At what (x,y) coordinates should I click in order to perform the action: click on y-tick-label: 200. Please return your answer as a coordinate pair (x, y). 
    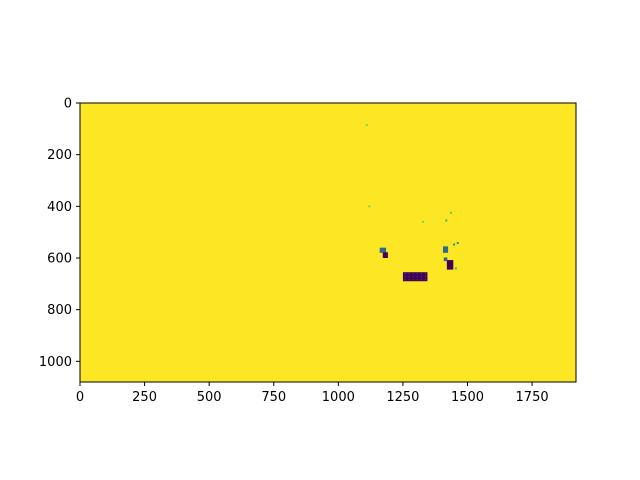
    Looking at the image, I should click on (59, 155).